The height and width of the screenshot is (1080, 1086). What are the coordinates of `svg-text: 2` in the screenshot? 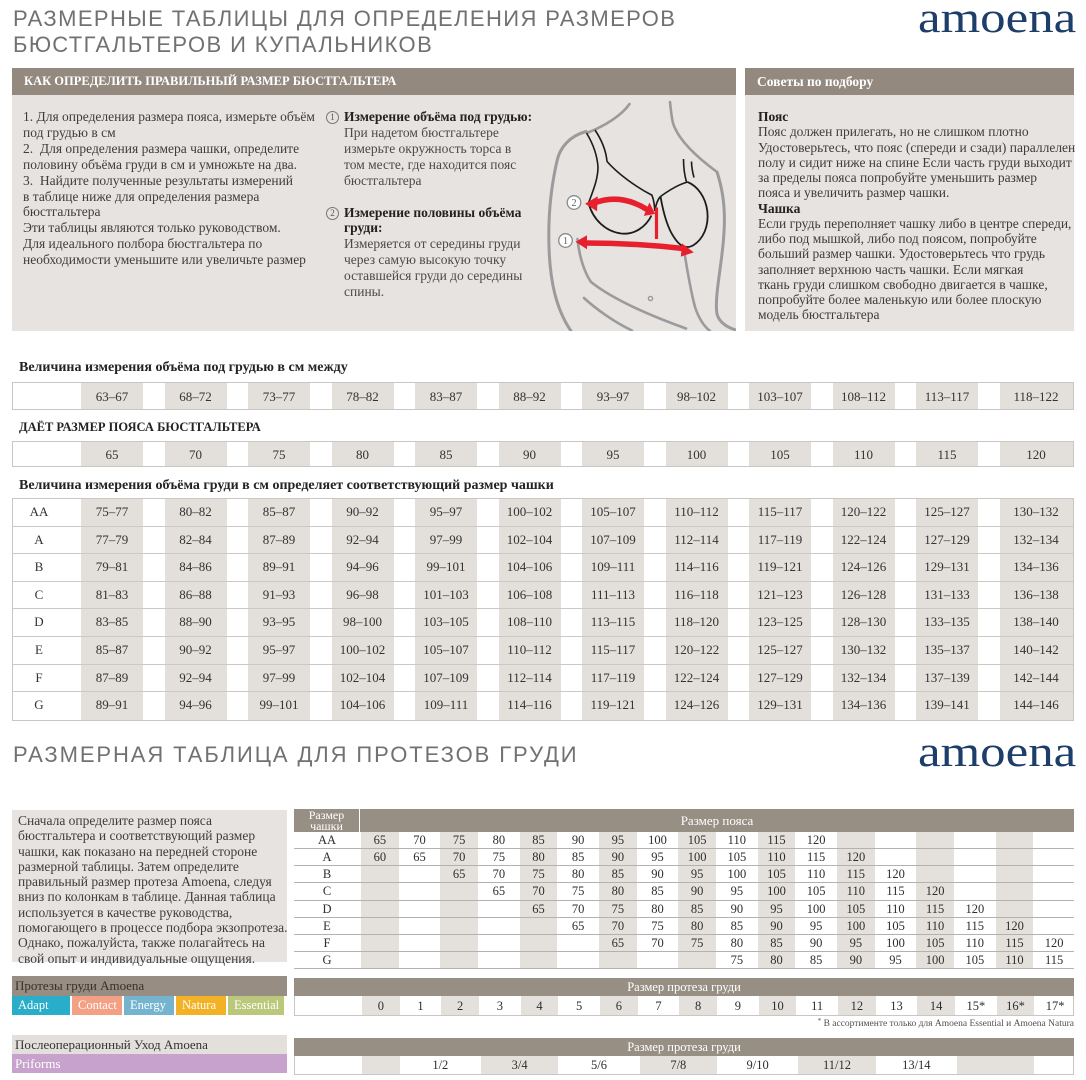 It's located at (573, 203).